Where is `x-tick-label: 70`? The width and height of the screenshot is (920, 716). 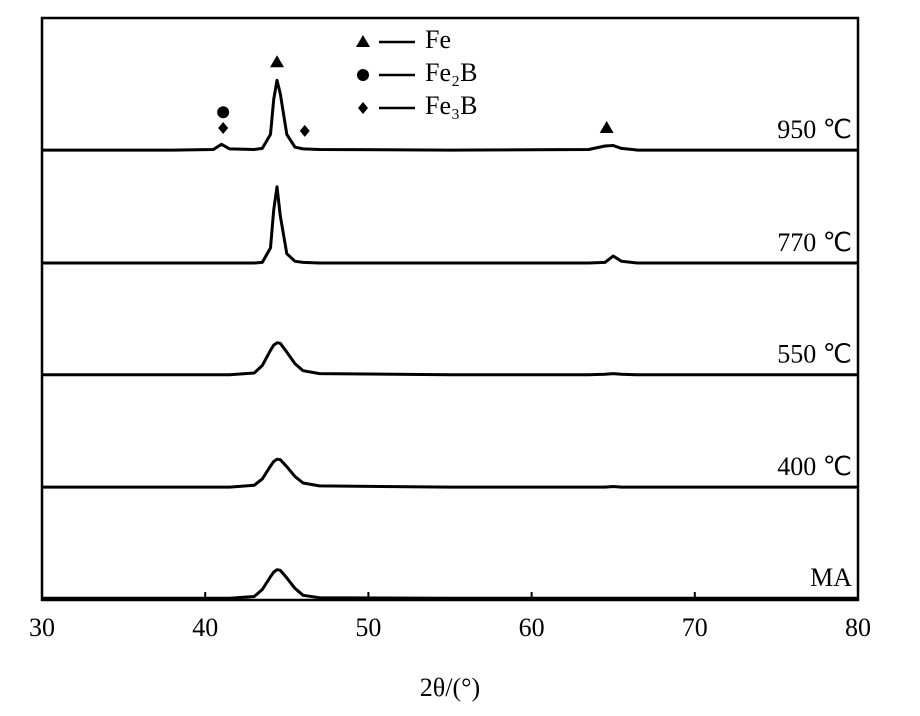 x-tick-label: 70 is located at coordinates (695, 627).